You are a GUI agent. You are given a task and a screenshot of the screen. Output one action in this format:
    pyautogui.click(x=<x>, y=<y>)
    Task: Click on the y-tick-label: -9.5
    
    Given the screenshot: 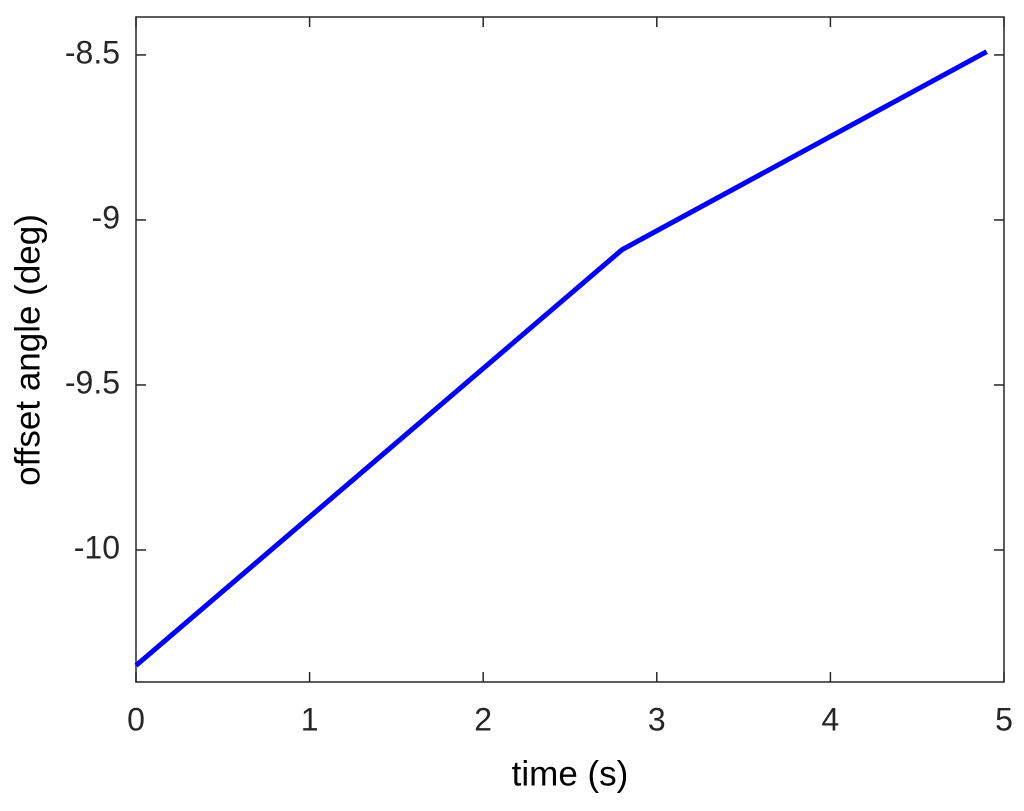 What is the action you would take?
    pyautogui.click(x=92, y=382)
    